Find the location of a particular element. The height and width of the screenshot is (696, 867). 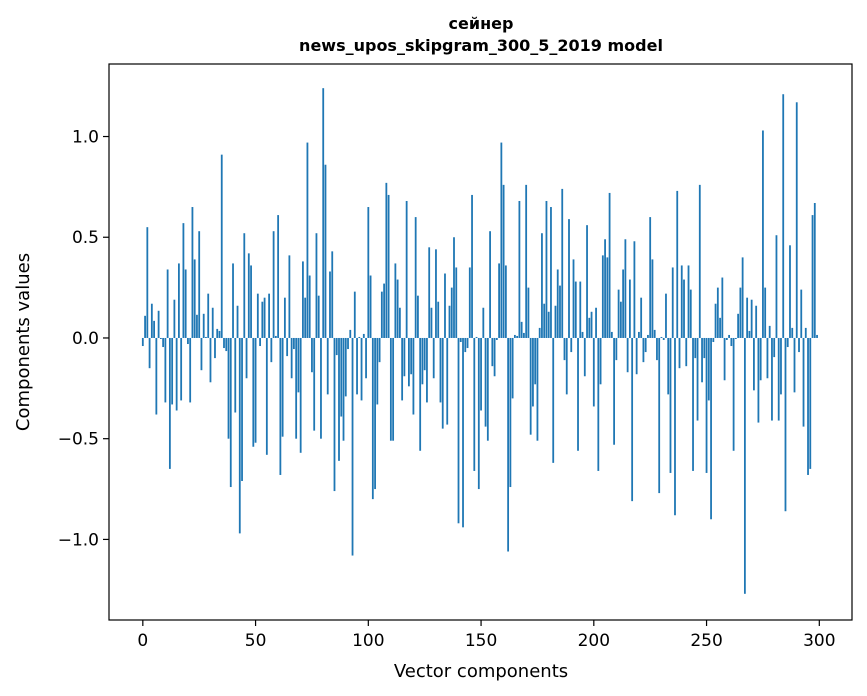

y-tick-label: −0.5 is located at coordinates (78, 440).